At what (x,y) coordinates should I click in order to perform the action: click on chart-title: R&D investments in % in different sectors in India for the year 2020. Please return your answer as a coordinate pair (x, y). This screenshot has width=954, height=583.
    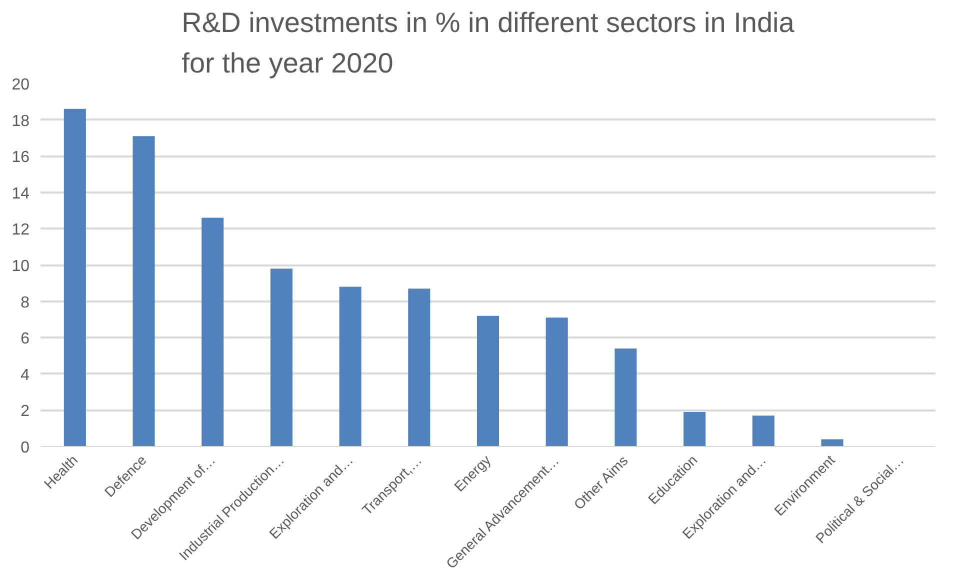
    Looking at the image, I should click on (488, 42).